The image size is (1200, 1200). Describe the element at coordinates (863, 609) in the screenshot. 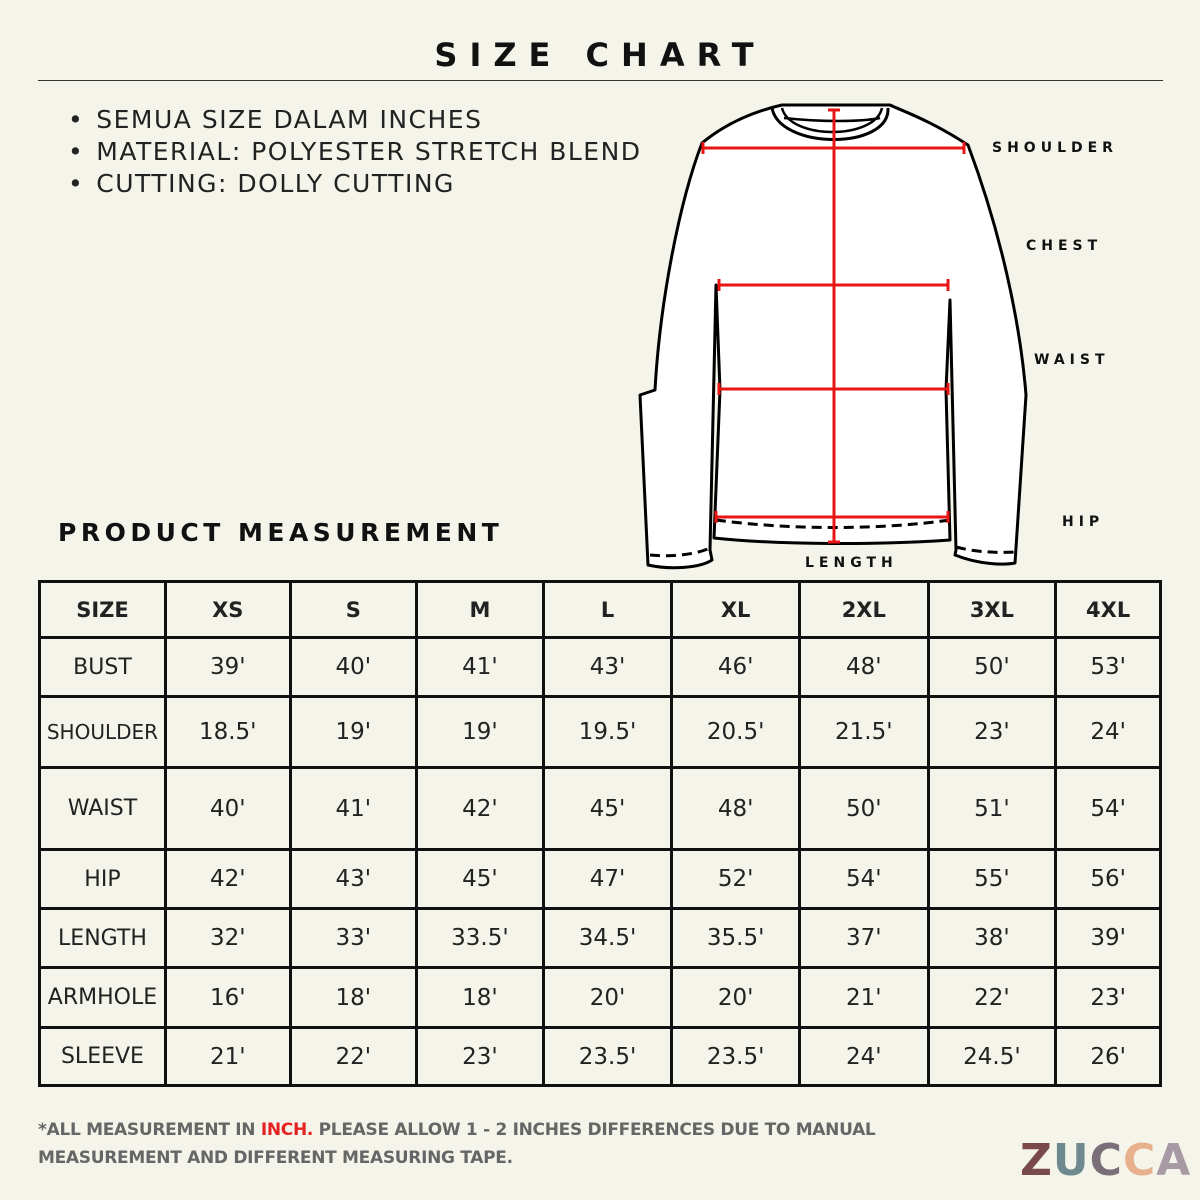

I see `column-header: 2XL` at that location.